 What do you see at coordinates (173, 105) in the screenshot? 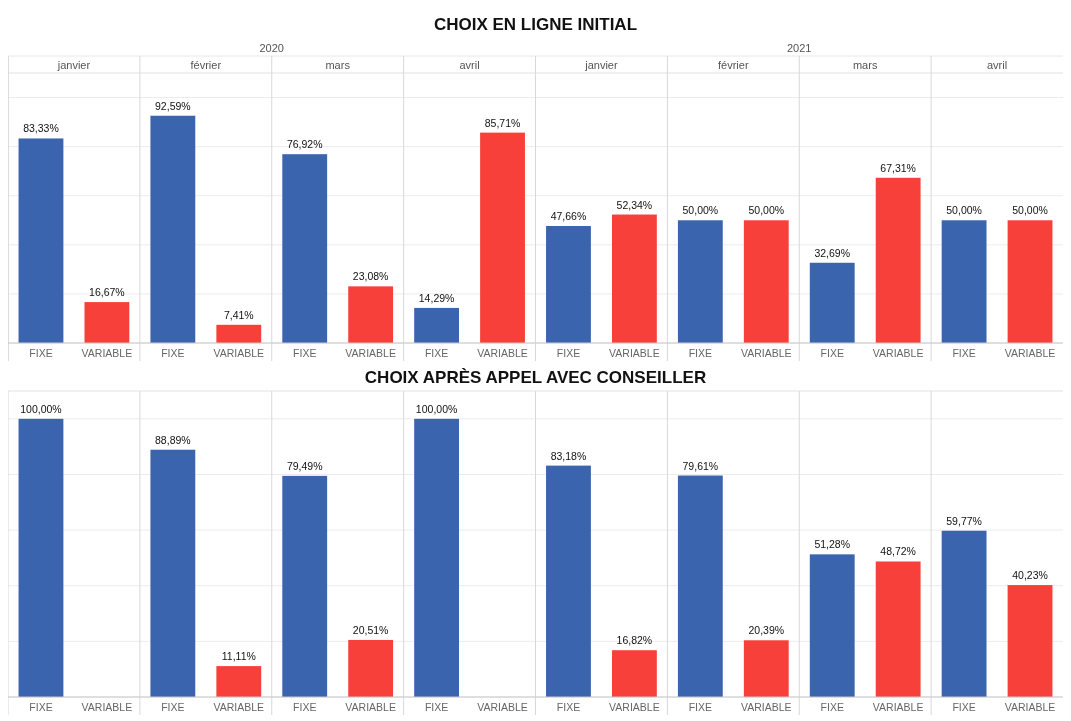
I see `data-label: 92,59%` at bounding box center [173, 105].